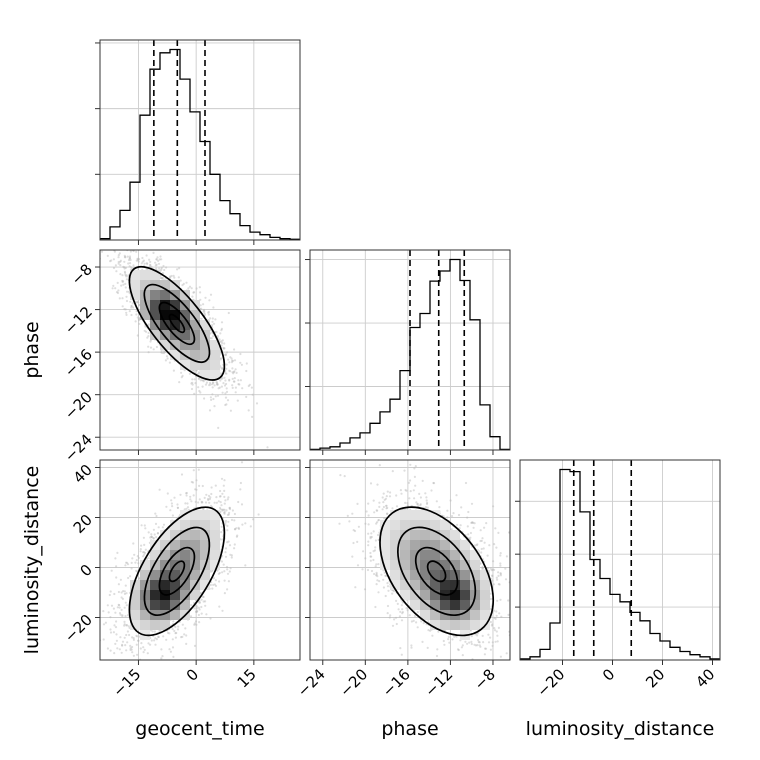 The image size is (760, 760). What do you see at coordinates (410, 350) in the screenshot?
I see `panel-border` at bounding box center [410, 350].